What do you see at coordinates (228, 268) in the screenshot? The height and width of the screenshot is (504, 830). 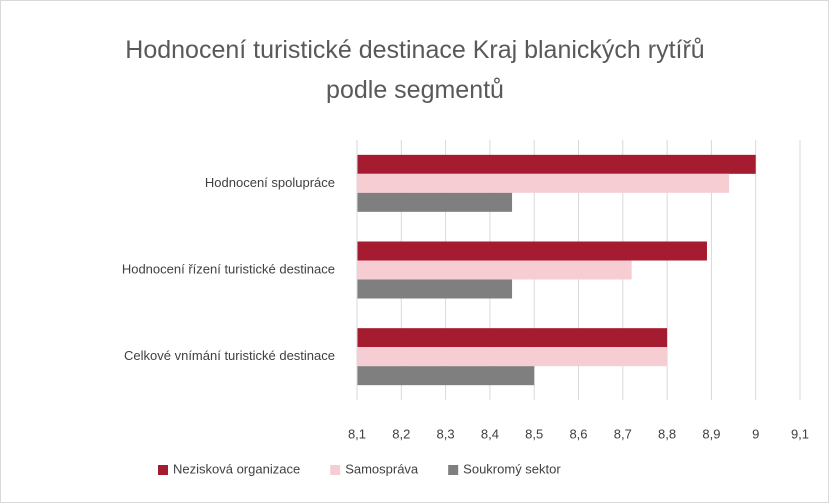 I see `y-tick-label: Hodnocení řízení turistické destinace` at bounding box center [228, 268].